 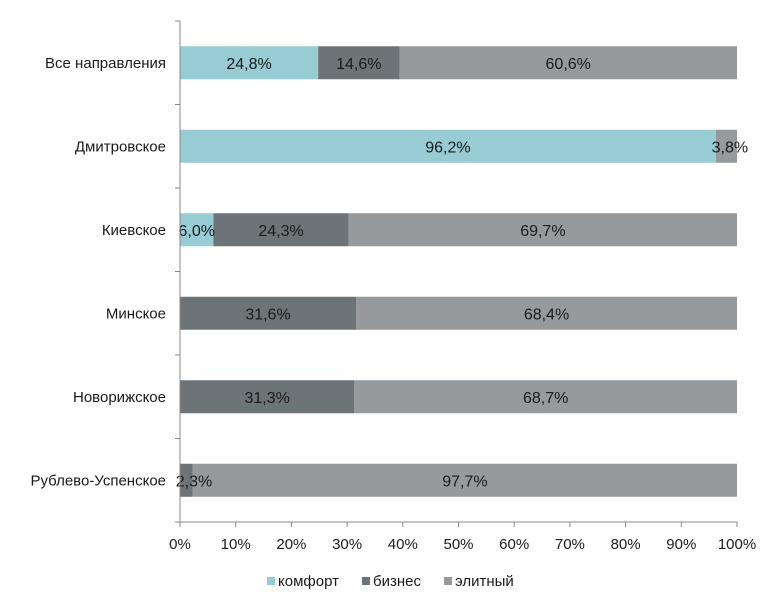 What do you see at coordinates (271, 581) in the screenshot?
I see `legend-swatch-комфорт` at bounding box center [271, 581].